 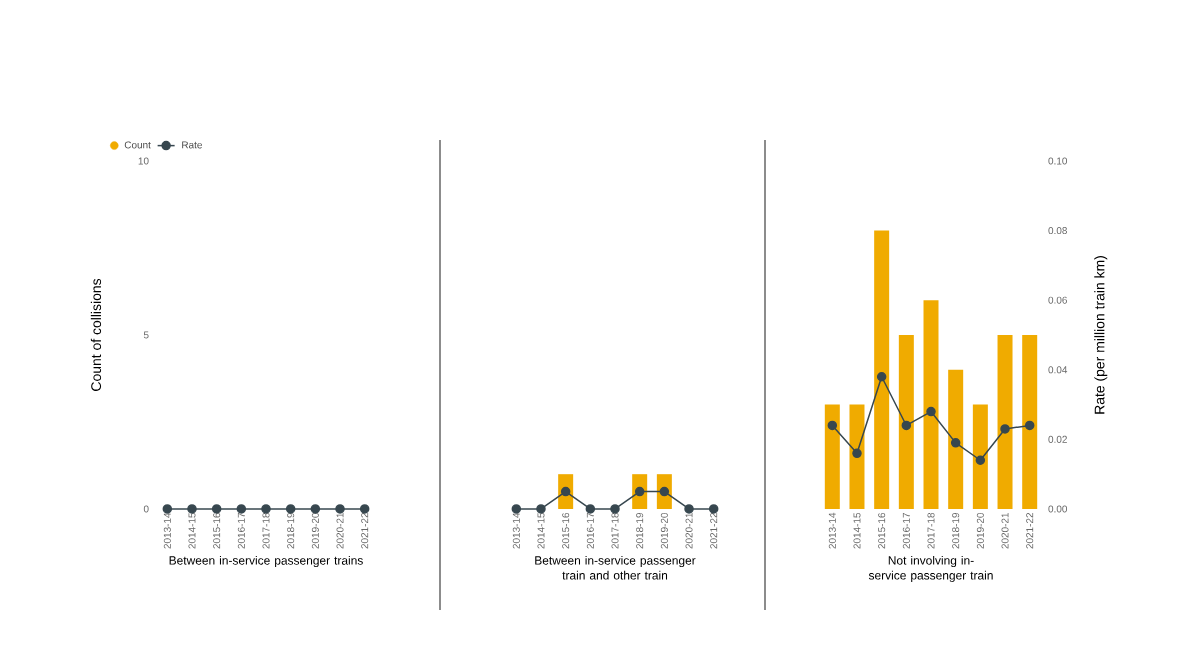 I want to click on legend-label: Rate, so click(x=192, y=145).